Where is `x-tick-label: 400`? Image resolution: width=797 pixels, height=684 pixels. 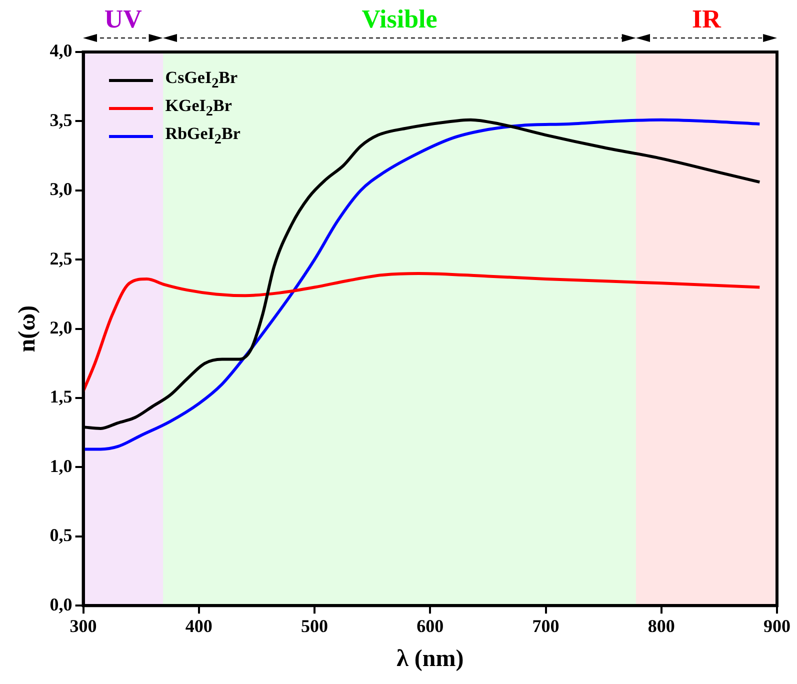
x-tick-label: 400 is located at coordinates (198, 626).